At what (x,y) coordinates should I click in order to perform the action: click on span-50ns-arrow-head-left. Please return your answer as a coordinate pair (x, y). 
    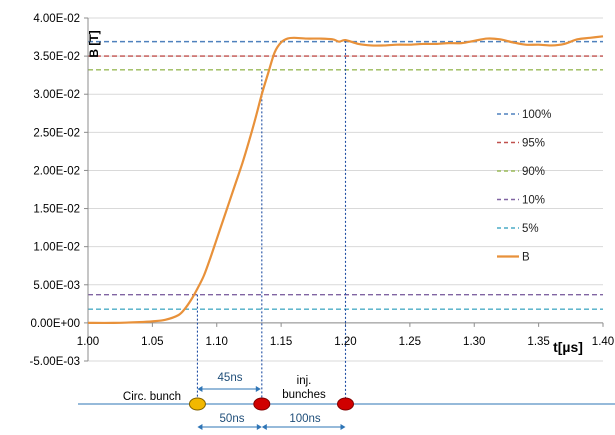
    Looking at the image, I should click on (200, 427).